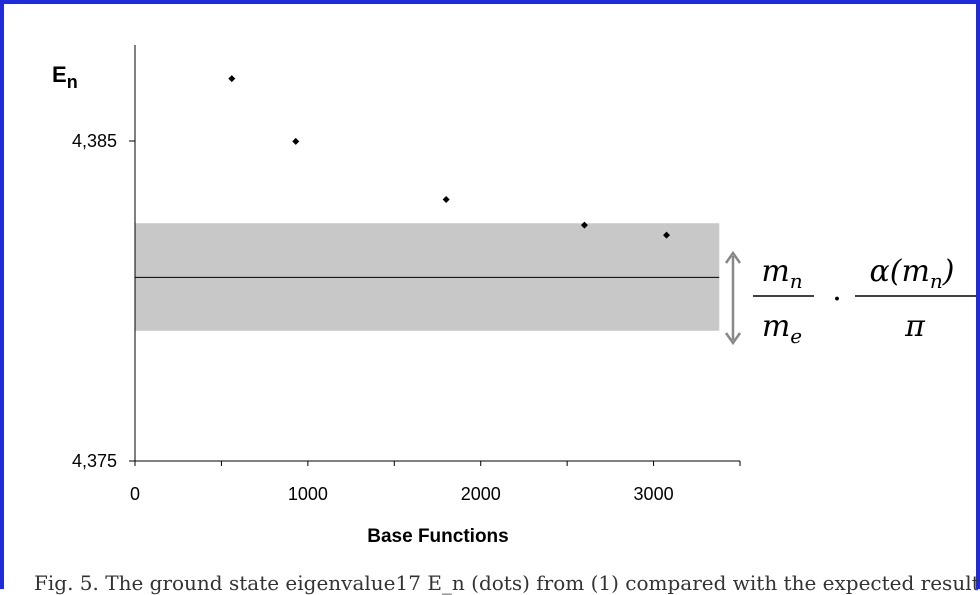  I want to click on y-axis-label: En, so click(65, 77).